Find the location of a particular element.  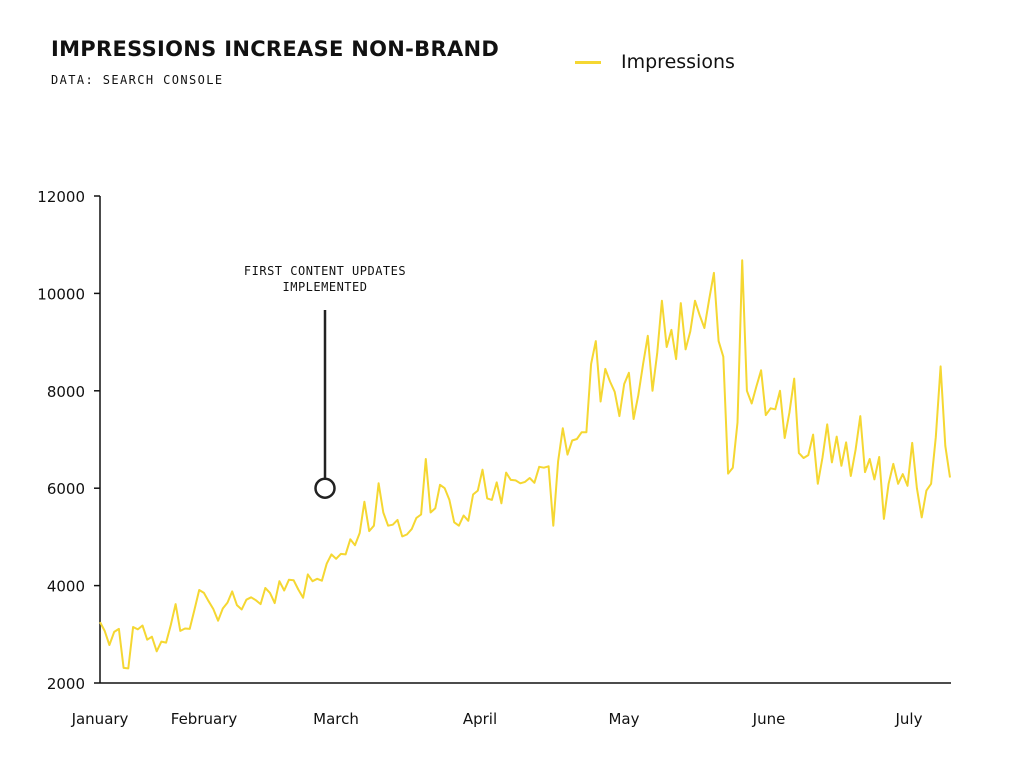

x-tick-label: April is located at coordinates (480, 719).